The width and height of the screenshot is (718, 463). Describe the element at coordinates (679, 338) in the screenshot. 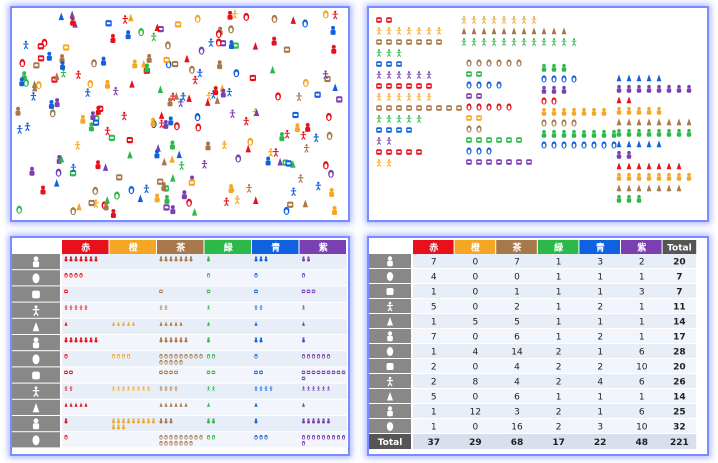

I see `table-row-total: 17` at that location.